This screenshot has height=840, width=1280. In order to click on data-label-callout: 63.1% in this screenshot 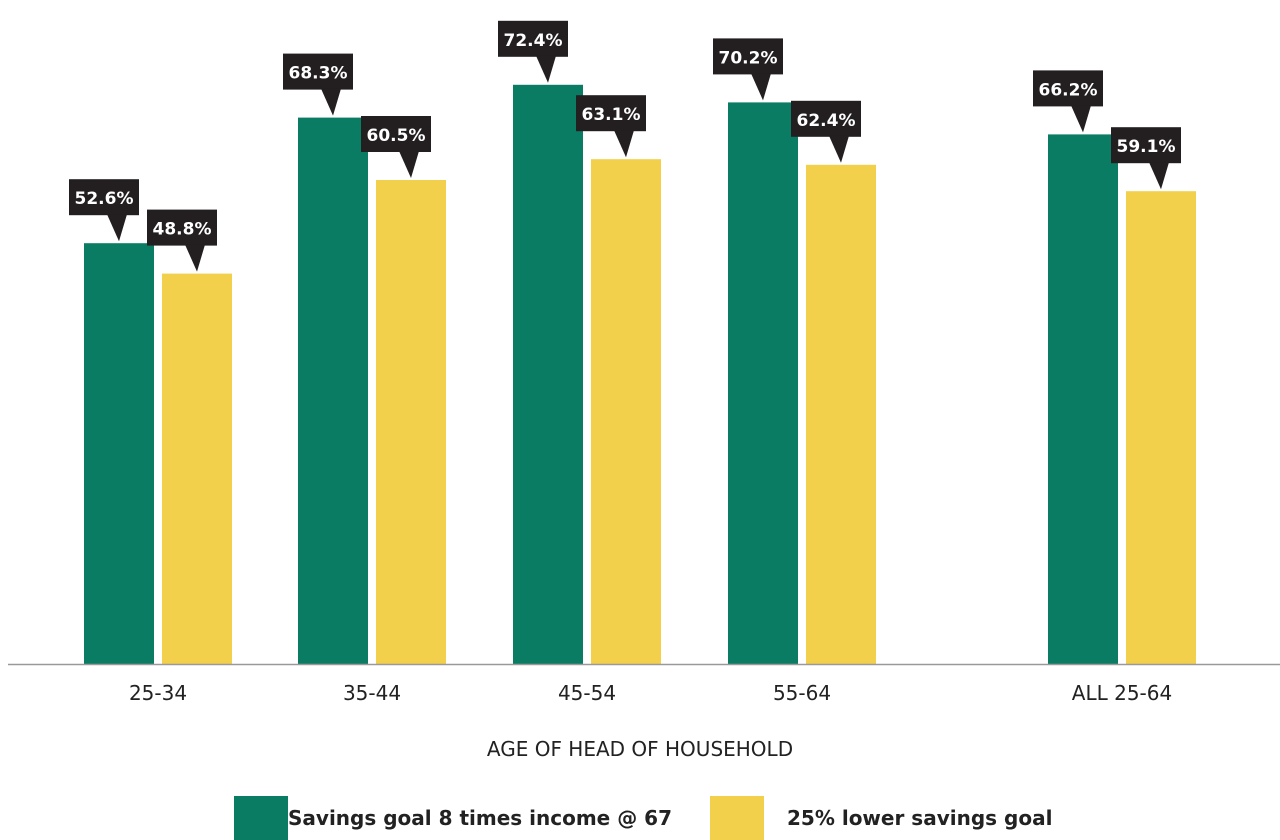, I will do `click(611, 126)`.